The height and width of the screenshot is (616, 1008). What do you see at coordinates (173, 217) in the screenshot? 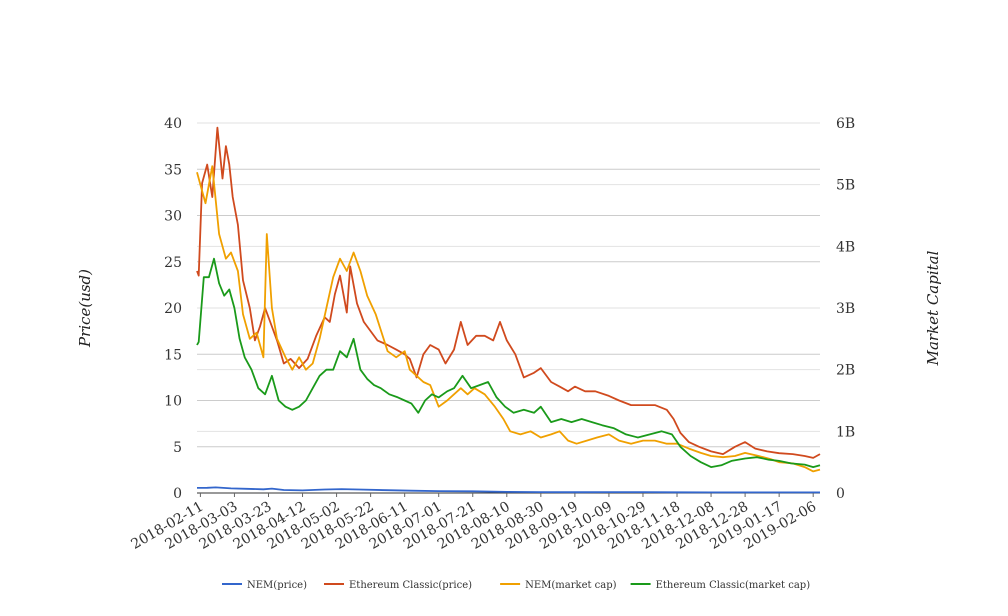
I see `y-tick-label: 30` at bounding box center [173, 217].